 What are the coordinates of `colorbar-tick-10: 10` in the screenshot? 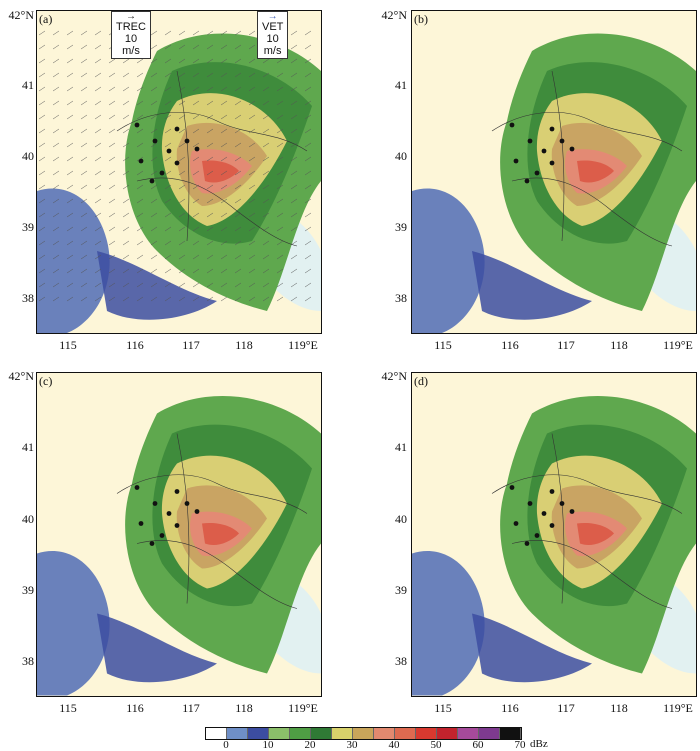 It's located at (268, 745).